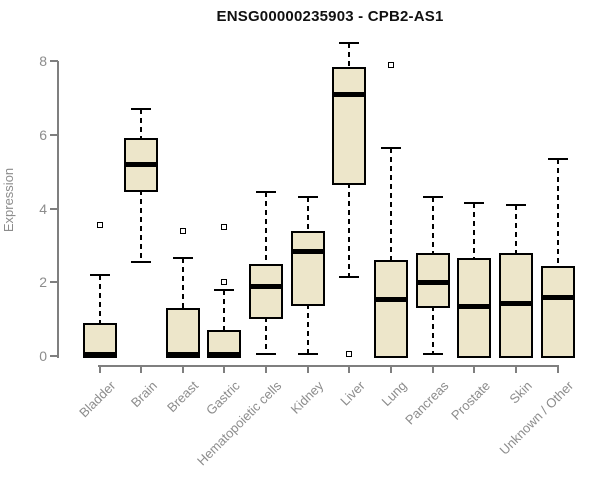  I want to click on x-tick-label: Gastric, so click(223, 398).